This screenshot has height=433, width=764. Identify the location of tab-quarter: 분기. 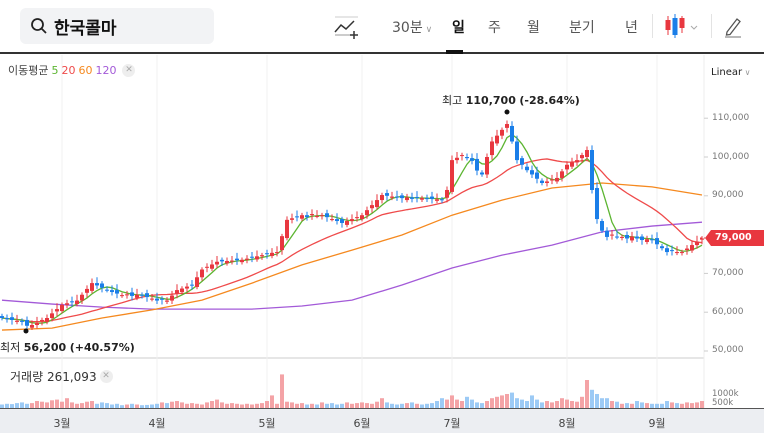
(582, 28).